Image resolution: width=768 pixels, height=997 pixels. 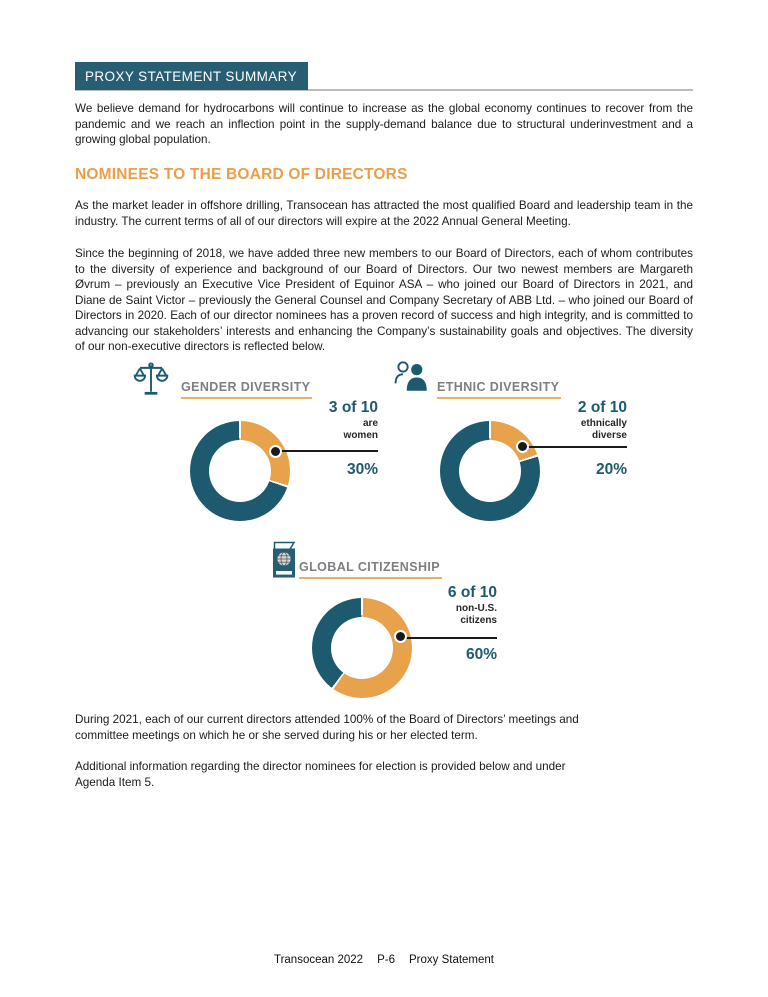 I want to click on donut-gender, so click(x=240, y=471).